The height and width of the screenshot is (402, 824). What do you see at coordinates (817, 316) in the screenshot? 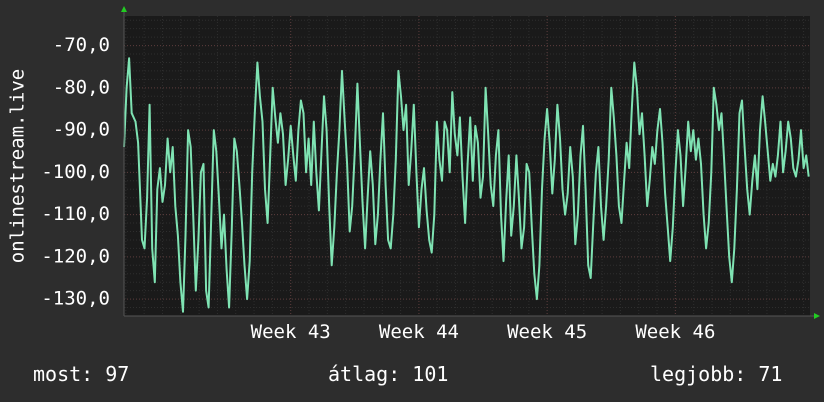
I see `x-axis-arrow-icon` at bounding box center [817, 316].